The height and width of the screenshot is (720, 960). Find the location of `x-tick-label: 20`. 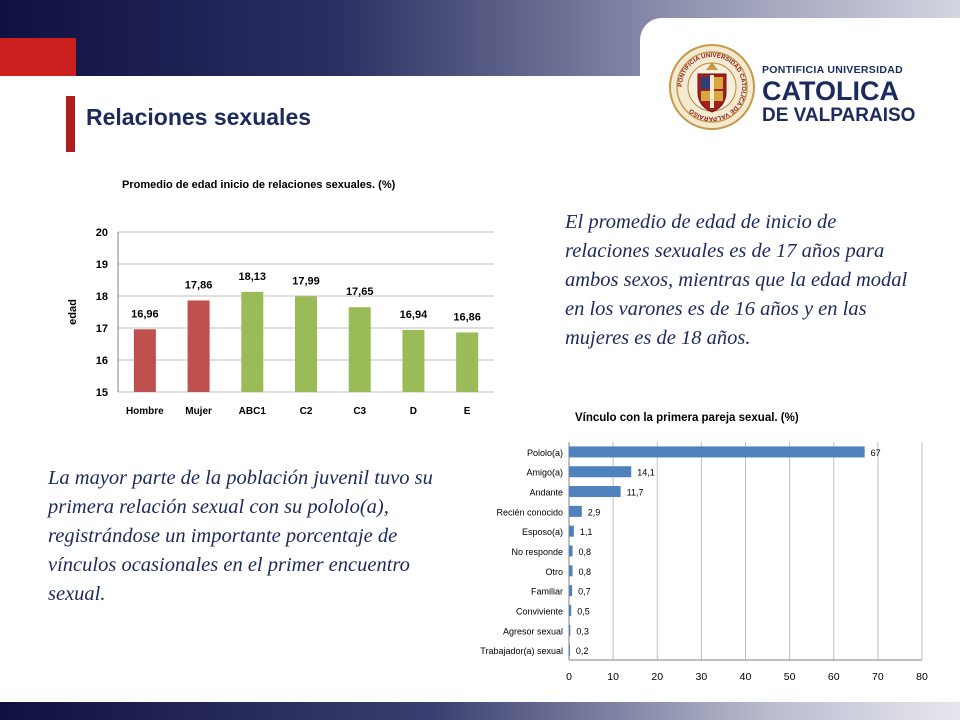

x-tick-label: 20 is located at coordinates (657, 677).